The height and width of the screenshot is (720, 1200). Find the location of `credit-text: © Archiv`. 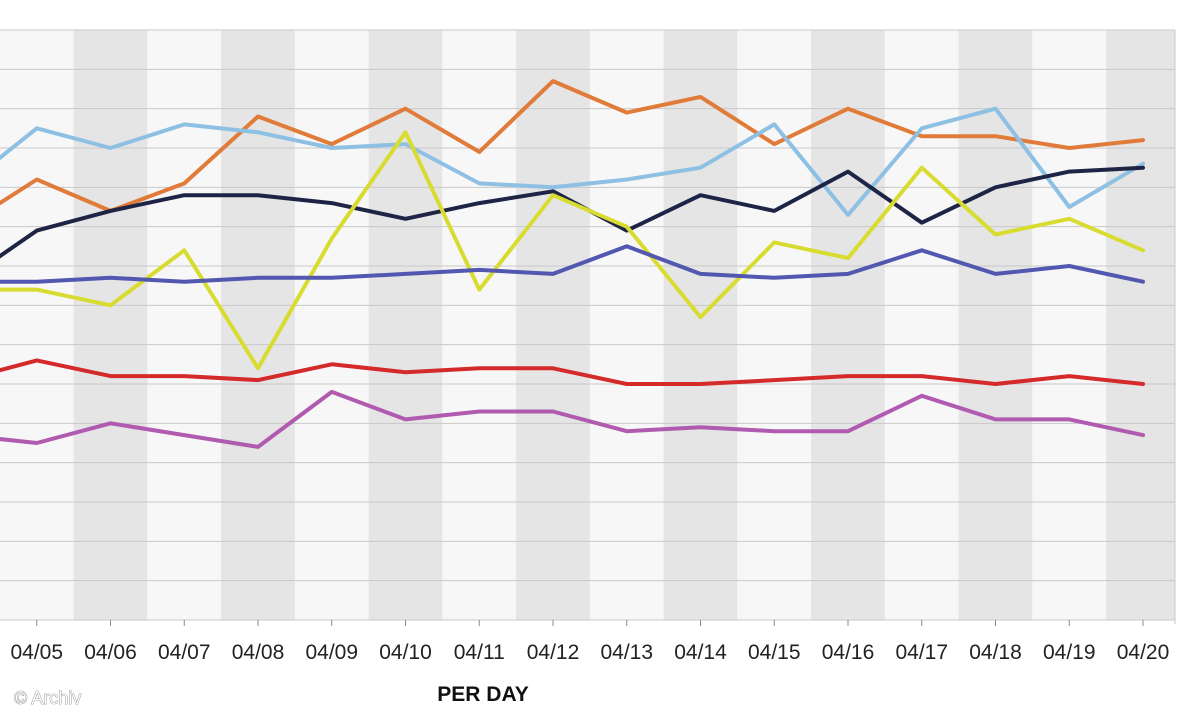

credit-text: © Archiv is located at coordinates (47, 698).